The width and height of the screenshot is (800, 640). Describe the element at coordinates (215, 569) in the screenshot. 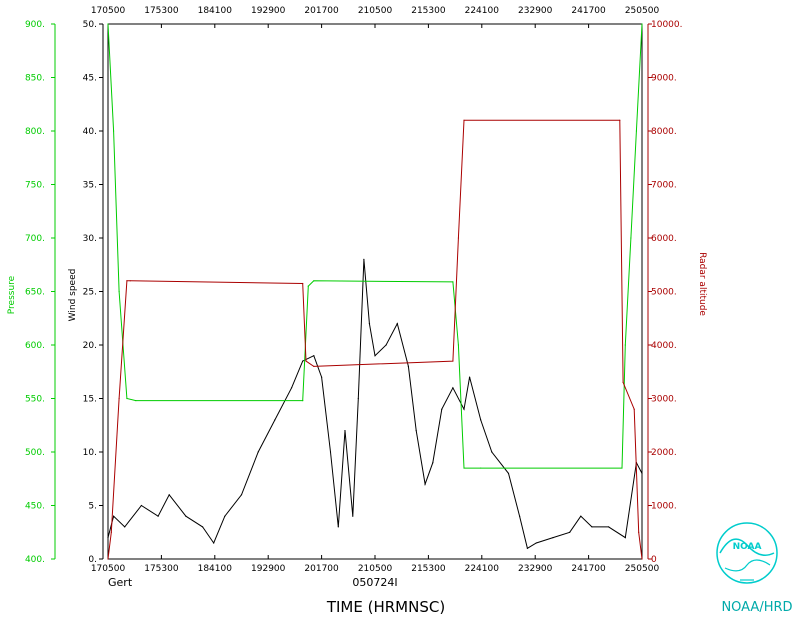

I see `time-tick-label-bottom: 184100` at that location.